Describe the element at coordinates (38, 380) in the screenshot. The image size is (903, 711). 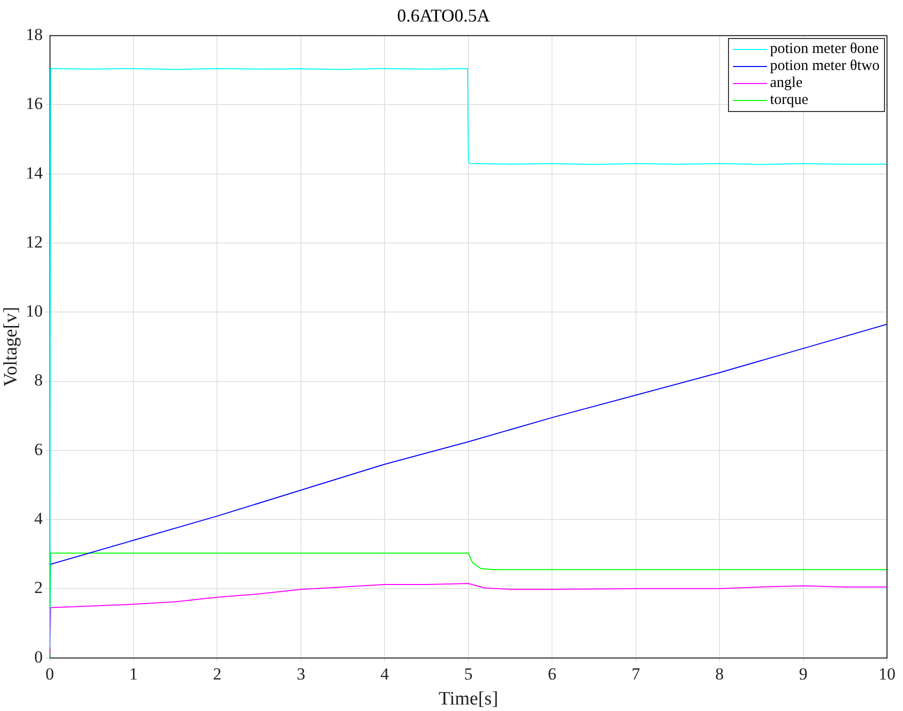
I see `y-tick-label: 8` at that location.